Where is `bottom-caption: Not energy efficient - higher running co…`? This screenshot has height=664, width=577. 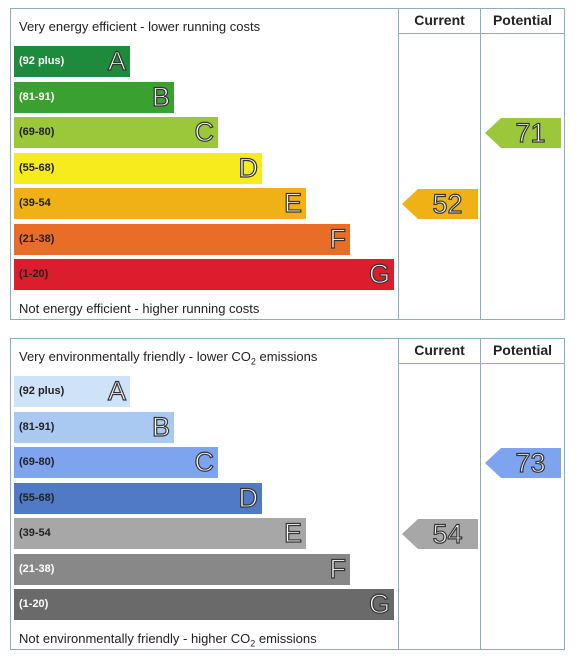 bottom-caption: Not energy efficient - higher running co… is located at coordinates (139, 308).